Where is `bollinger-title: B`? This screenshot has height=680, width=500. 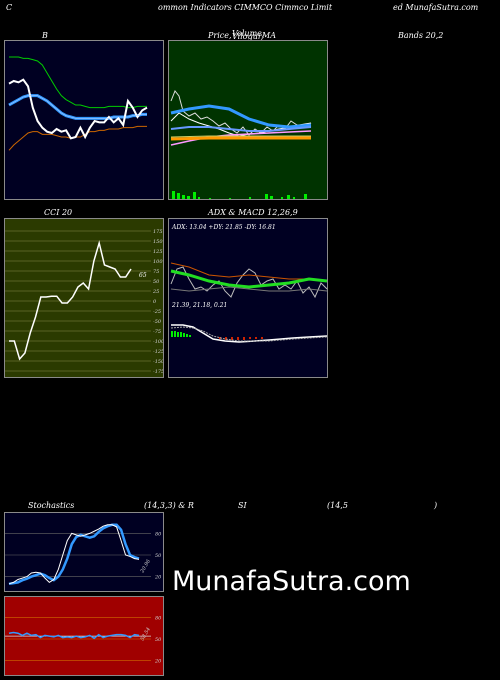
bollinger-title: B is located at coordinates (45, 35).